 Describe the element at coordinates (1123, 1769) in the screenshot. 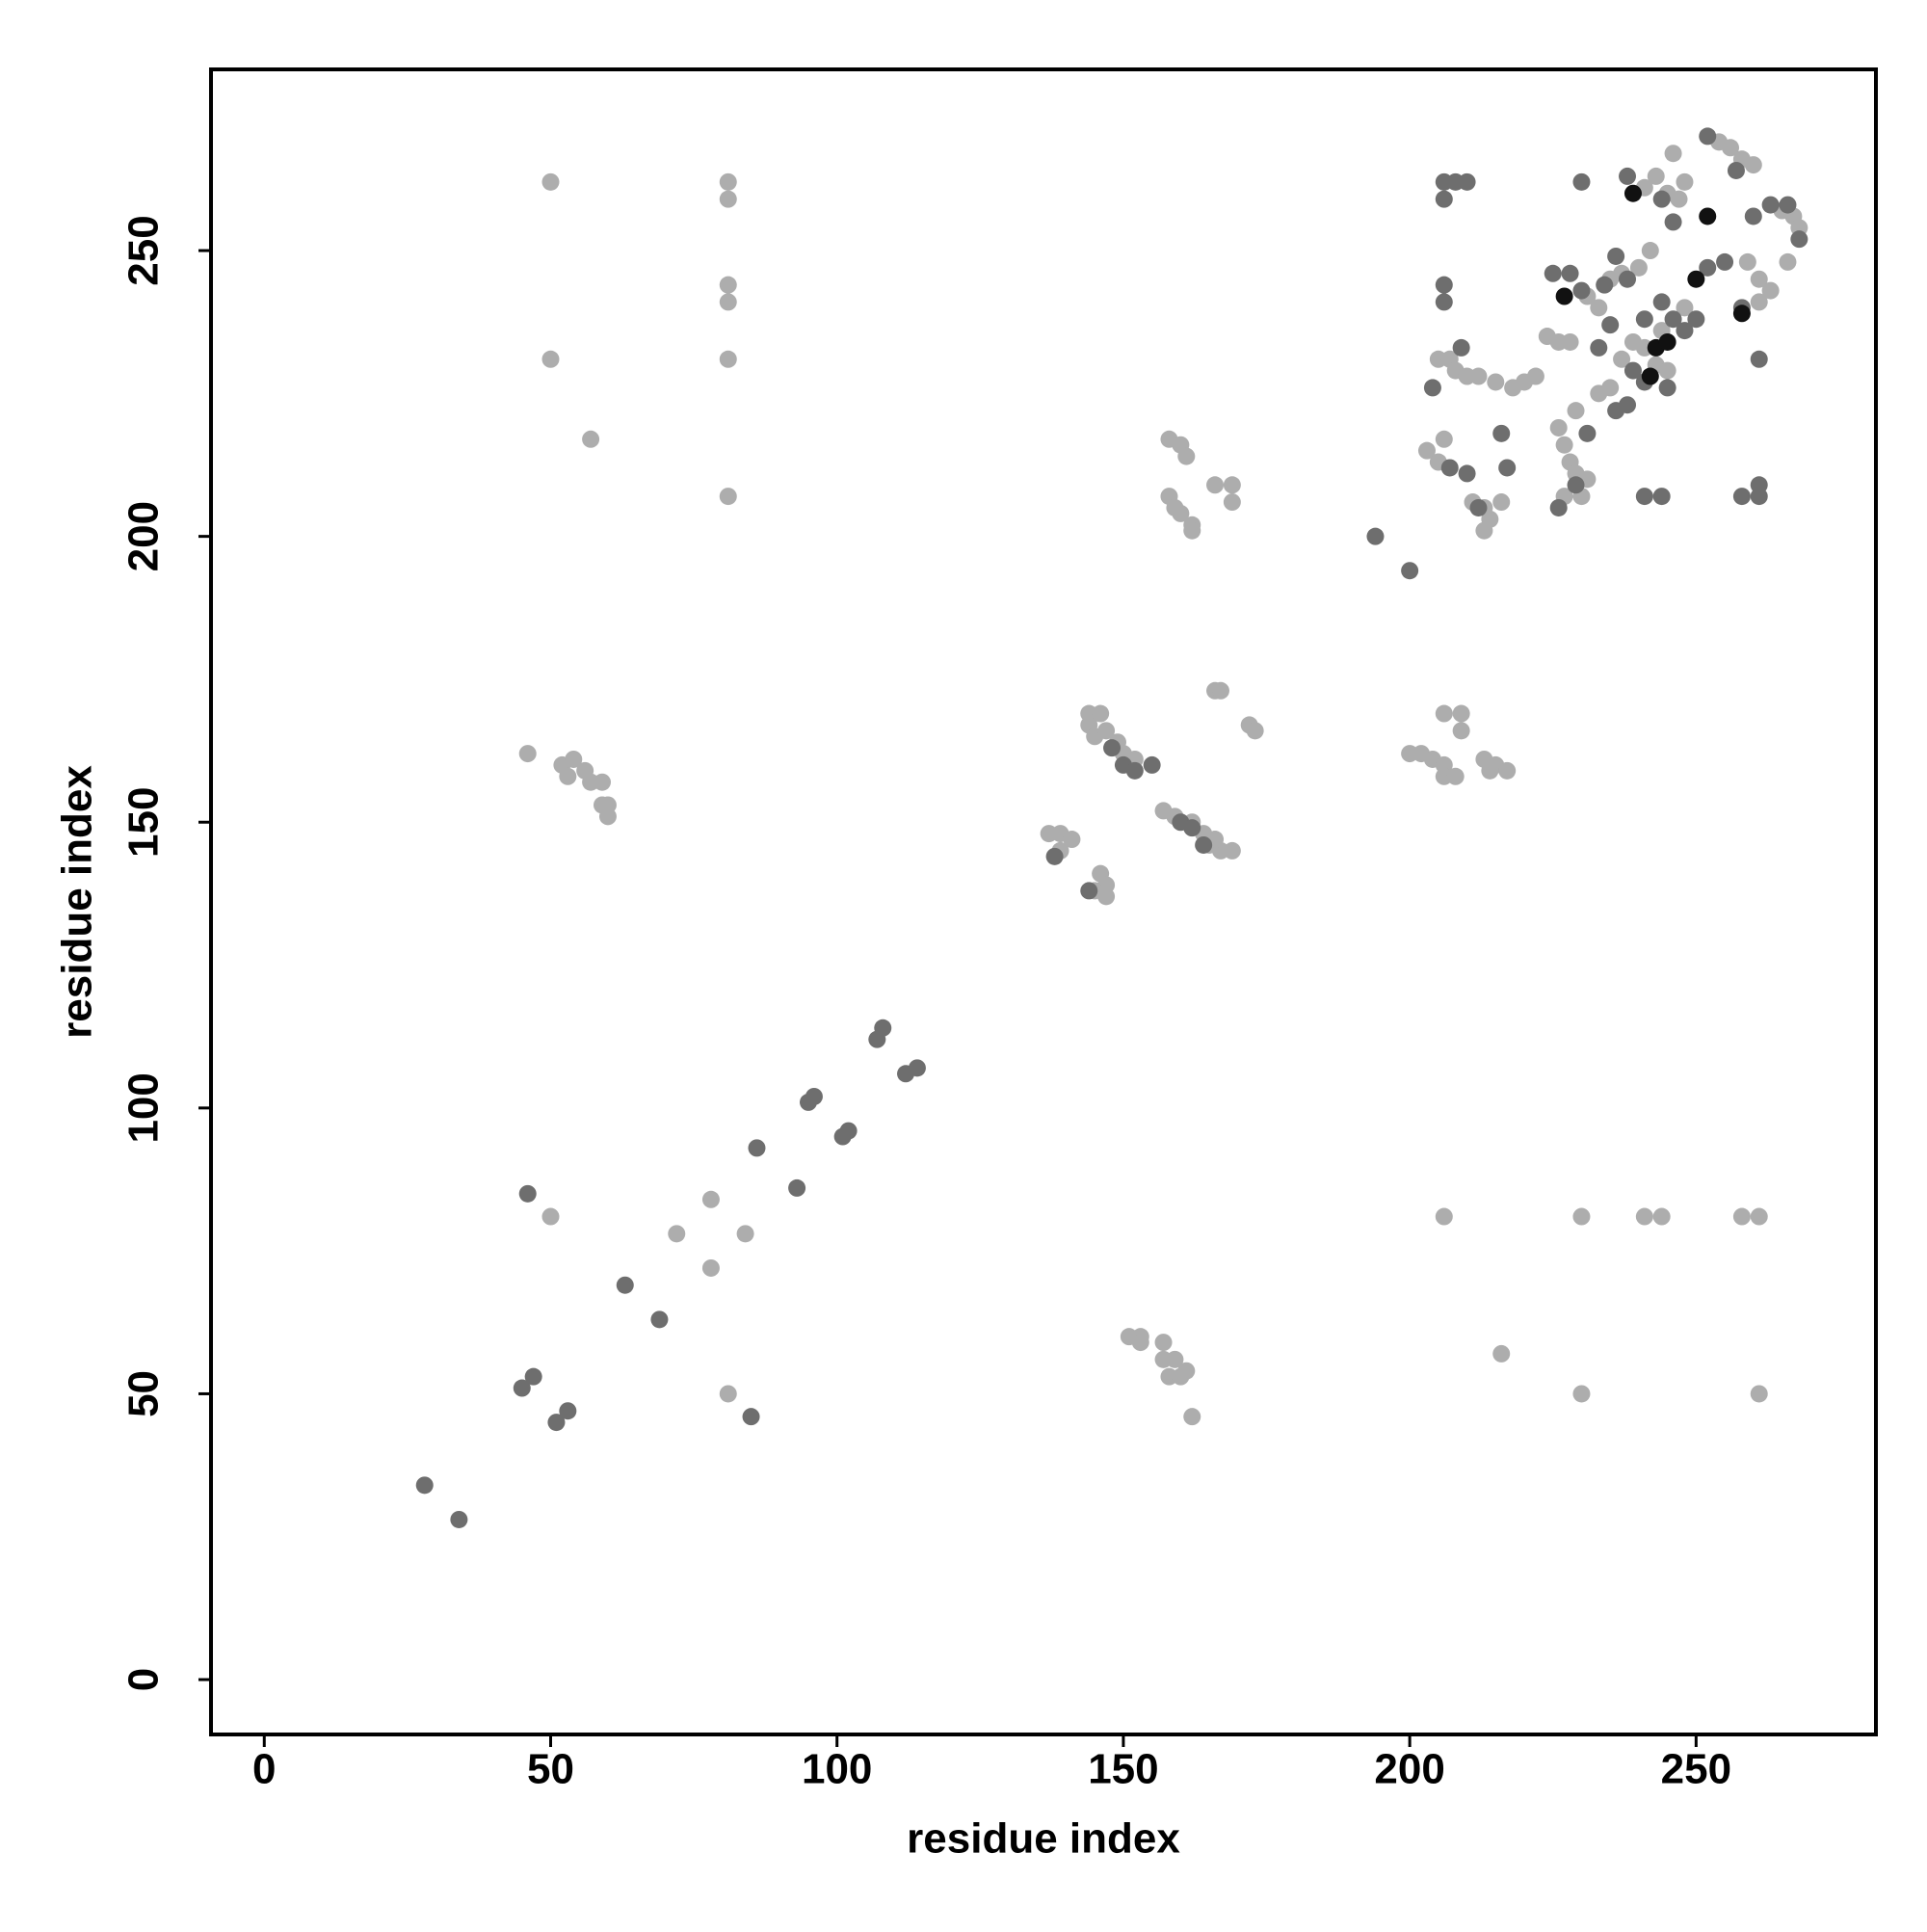

I see `x-tick-label: 150` at that location.